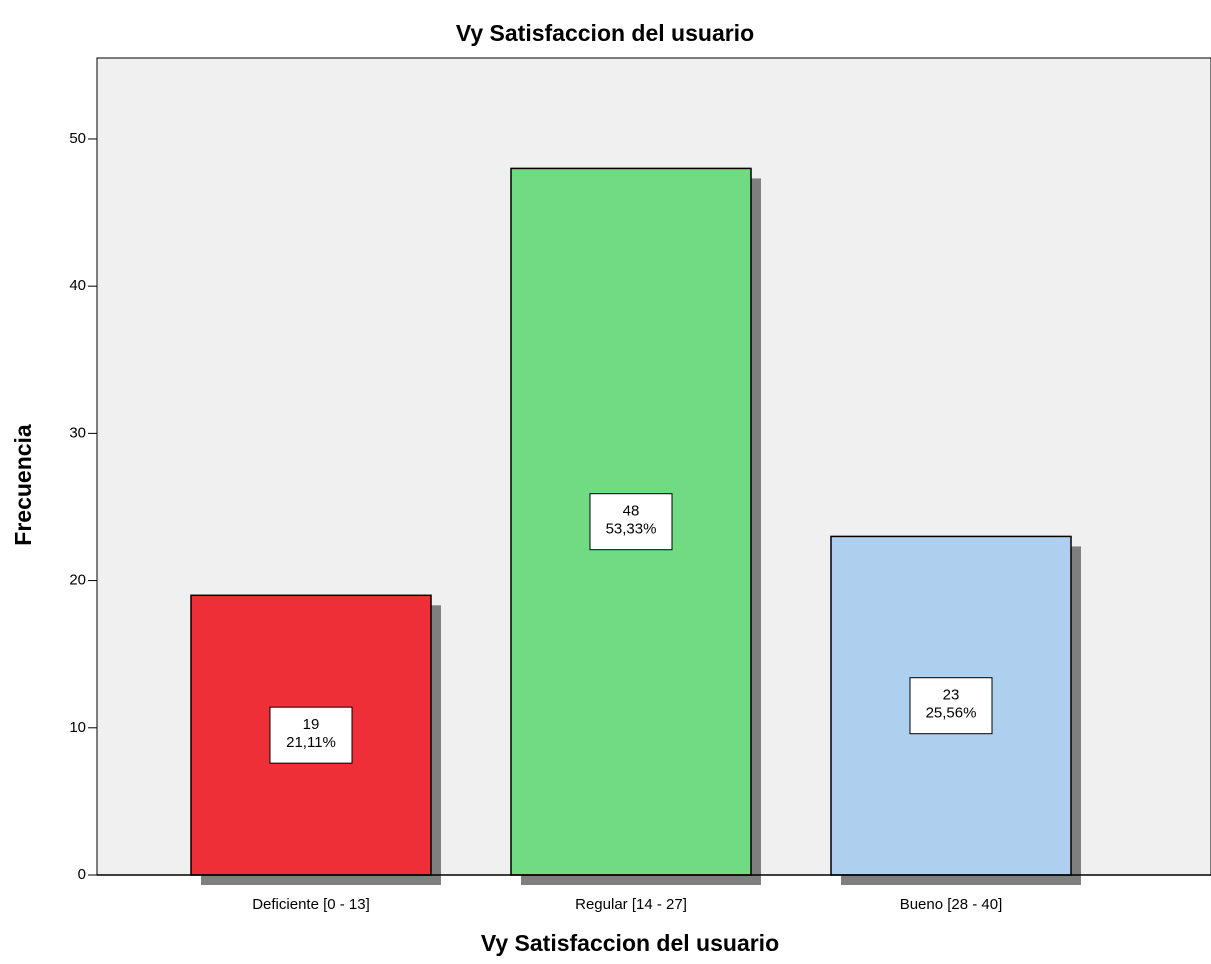 The image size is (1211, 964). Describe the element at coordinates (311, 724) in the screenshot. I see `data-label: 19` at that location.